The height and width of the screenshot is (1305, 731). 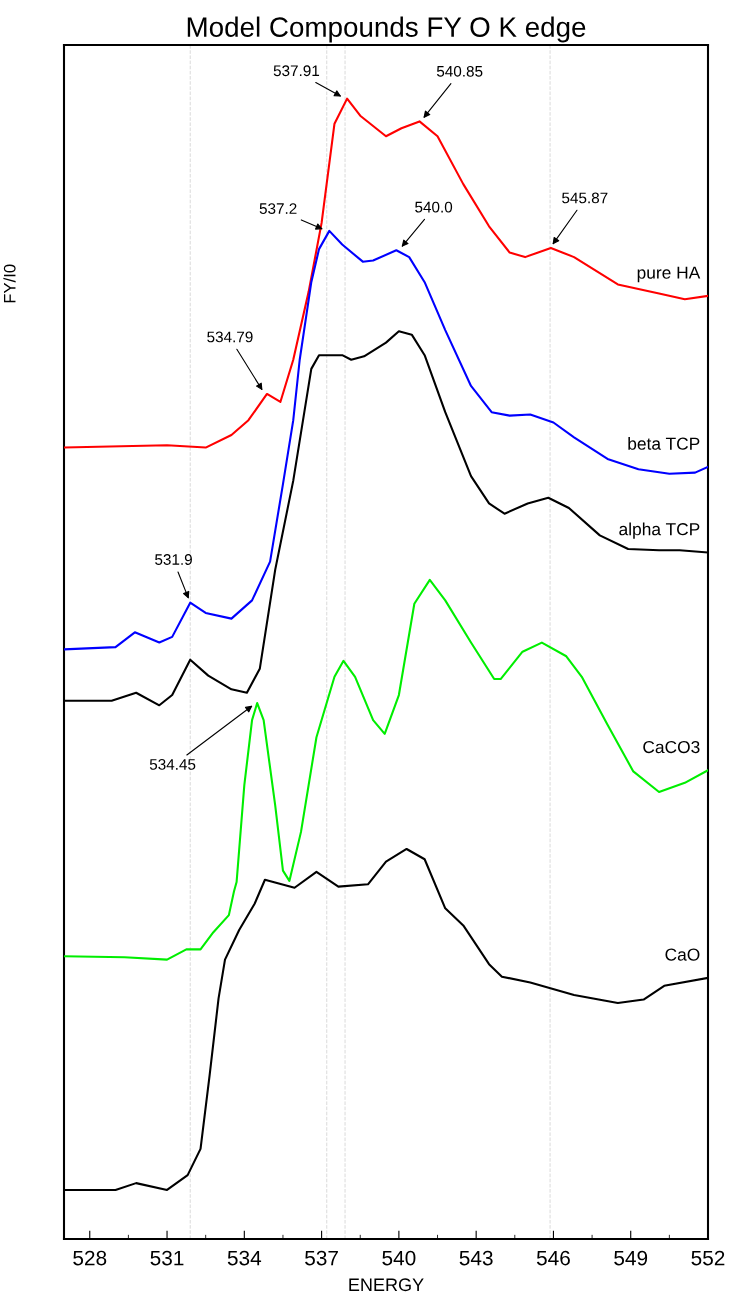 I want to click on annotation: 534.79, so click(x=230, y=337).